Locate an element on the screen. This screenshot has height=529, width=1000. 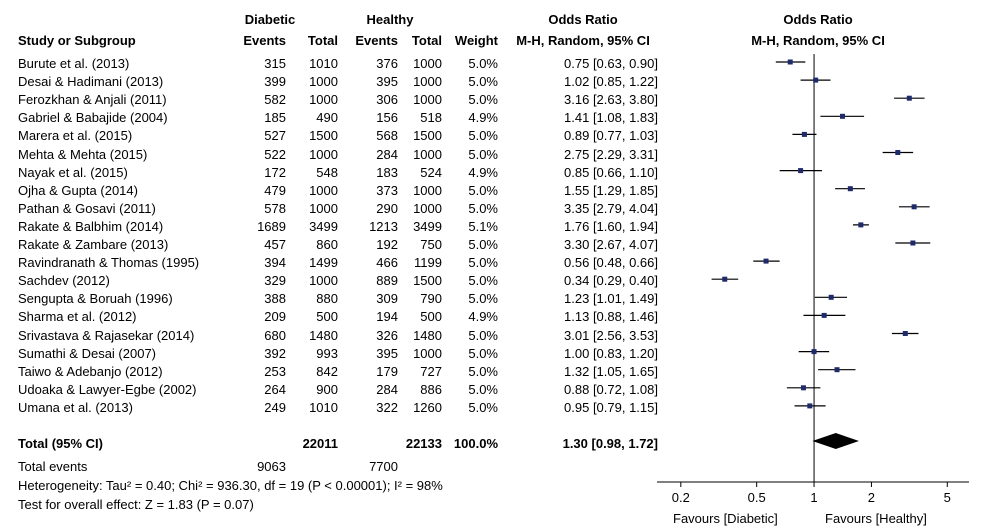
header-group1: Diabetic is located at coordinates (270, 19).